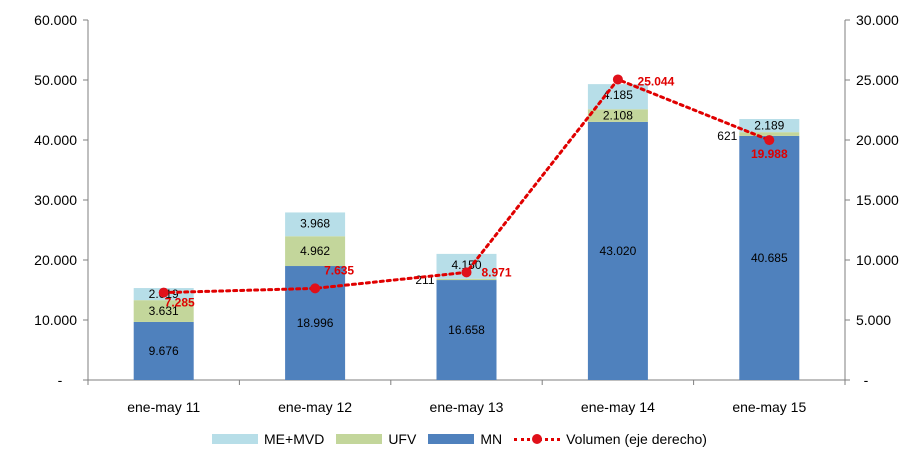 Image resolution: width=919 pixels, height=458 pixels. I want to click on volumen-data-label: 25.044, so click(656, 81).